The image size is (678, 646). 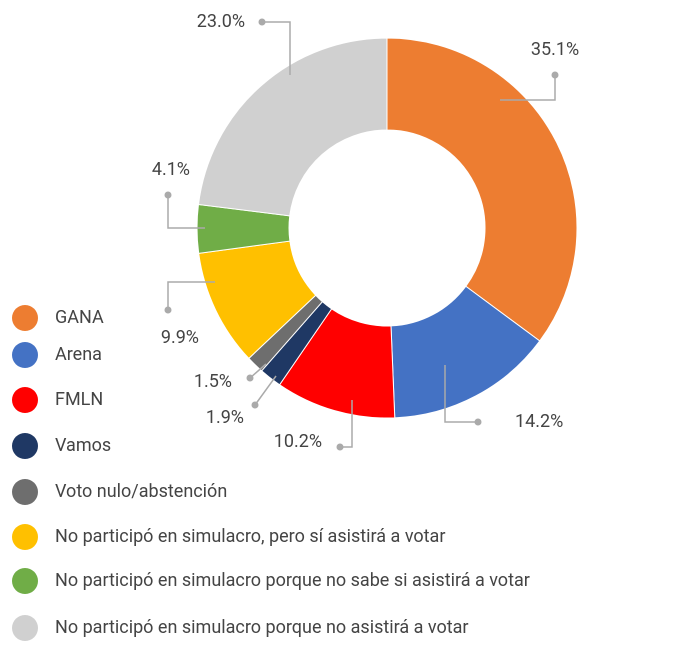 What do you see at coordinates (79, 317) in the screenshot?
I see `legend-label: GANA` at bounding box center [79, 317].